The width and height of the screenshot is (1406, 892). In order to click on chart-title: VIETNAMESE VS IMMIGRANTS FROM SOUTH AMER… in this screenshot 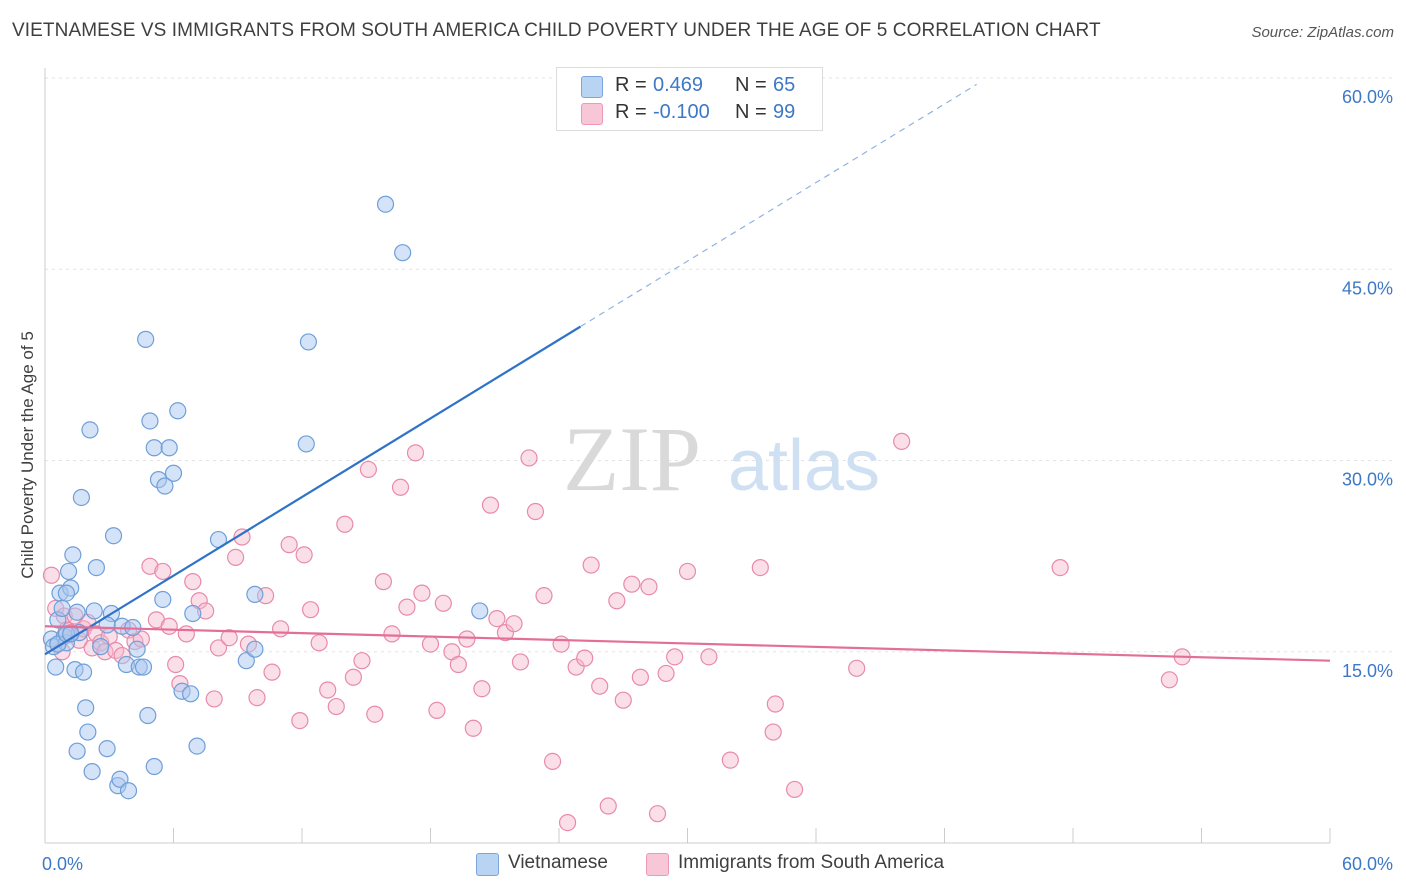, I will do `click(556, 30)`.